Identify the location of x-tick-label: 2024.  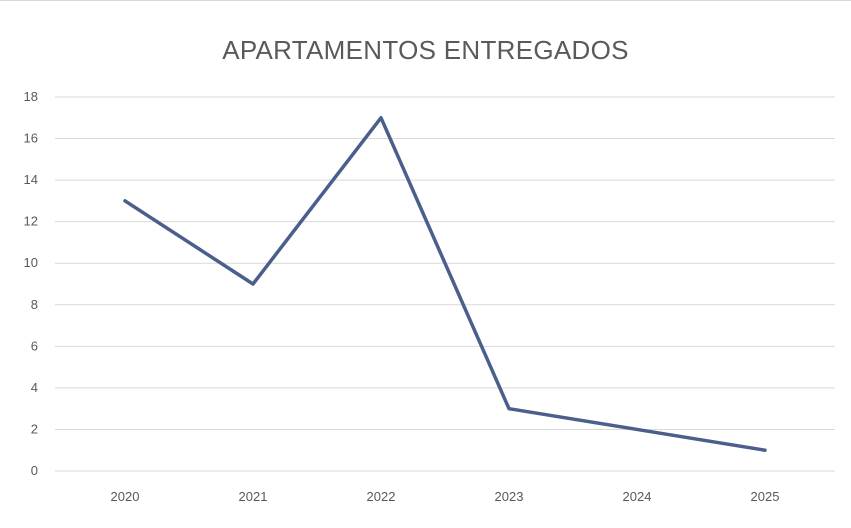
(637, 496).